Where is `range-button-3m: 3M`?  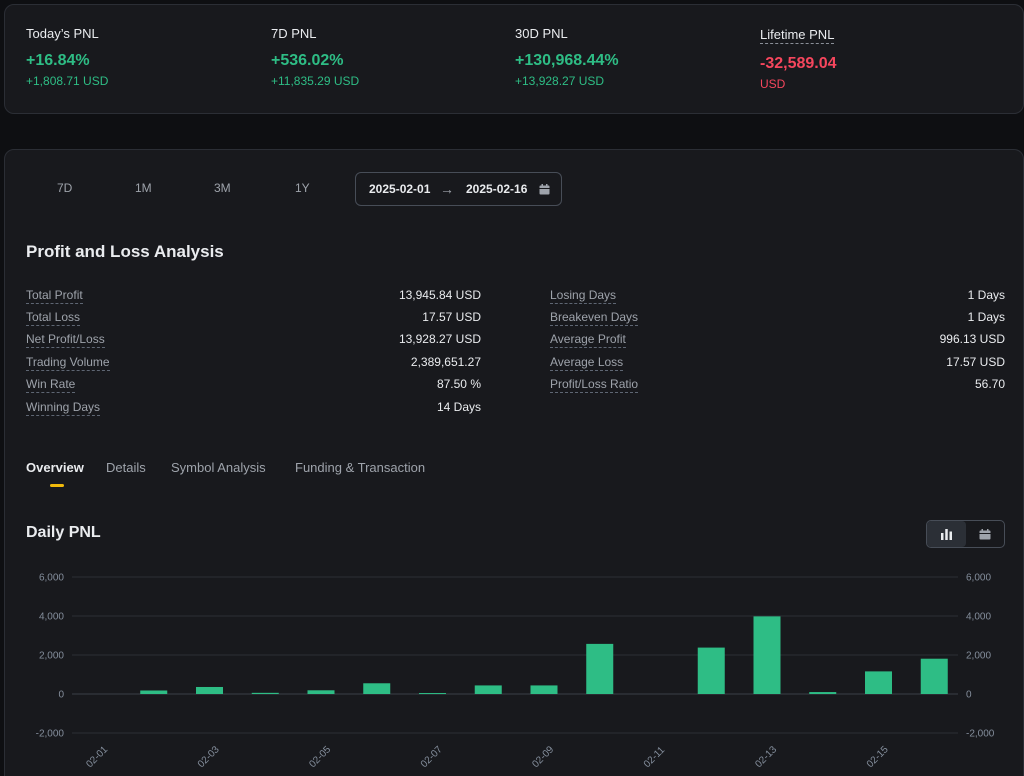
range-button-3m: 3M is located at coordinates (222, 188).